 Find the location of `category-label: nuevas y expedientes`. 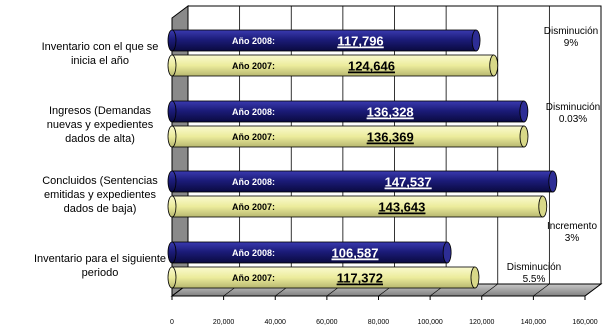

category-label: nuevas y expedientes is located at coordinates (100, 125).